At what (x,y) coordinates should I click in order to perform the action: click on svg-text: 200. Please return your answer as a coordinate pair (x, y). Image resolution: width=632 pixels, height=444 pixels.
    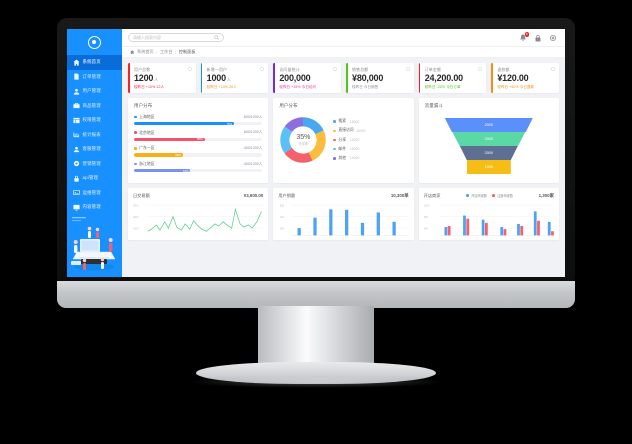
    Looking at the image, I should click on (282, 228).